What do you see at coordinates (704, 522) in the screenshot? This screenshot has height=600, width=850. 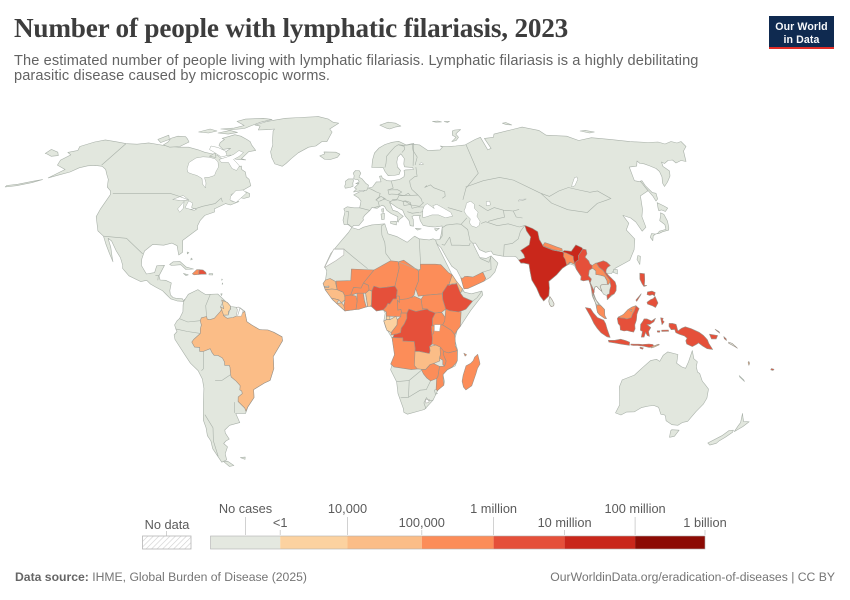 I see `svg-text: 1 billion` at bounding box center [704, 522].